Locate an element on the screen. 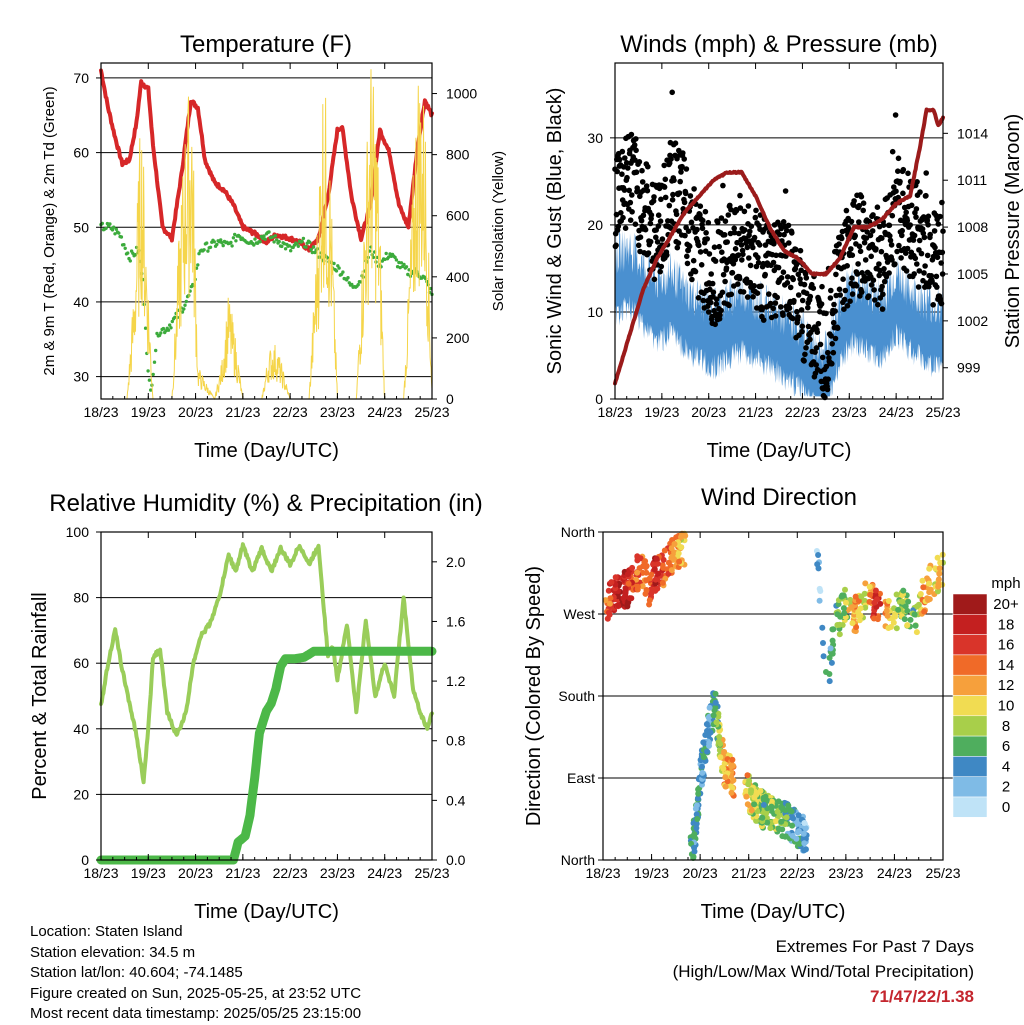 The width and height of the screenshot is (1024, 1025). colorbar-label: 8 is located at coordinates (1006, 726).